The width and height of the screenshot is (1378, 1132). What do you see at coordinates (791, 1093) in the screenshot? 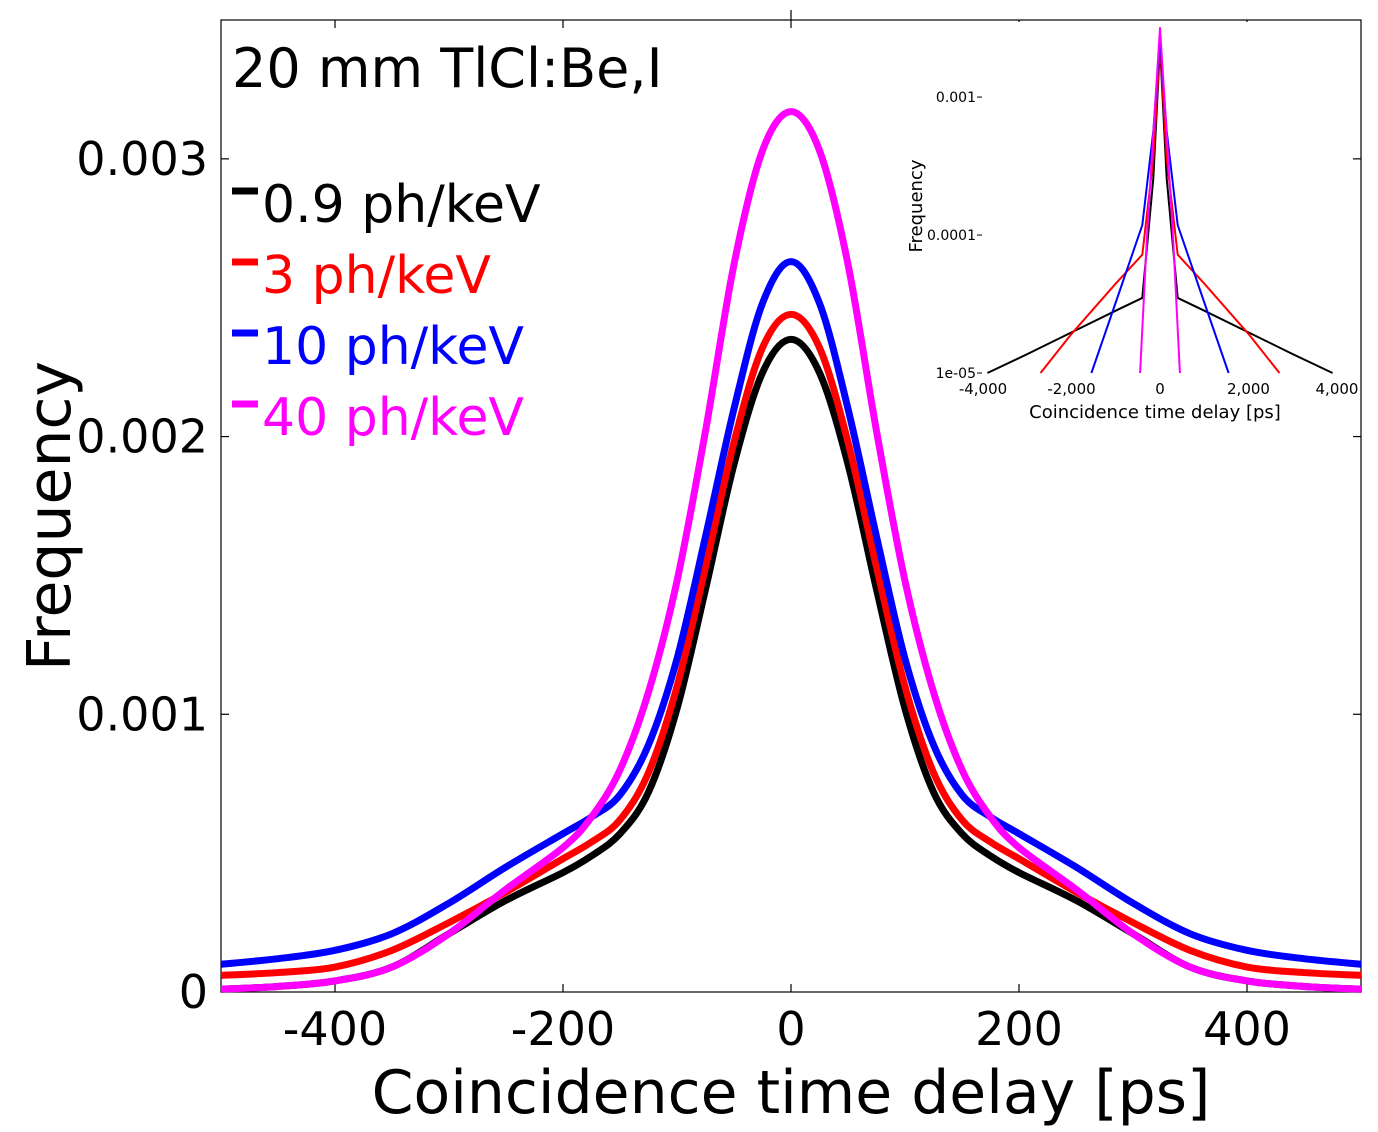
I see `main-x-axis-label: Coincidence time delay [ps]` at bounding box center [791, 1093].